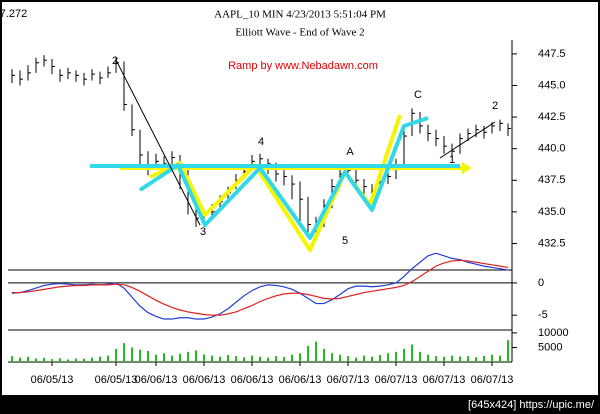  What do you see at coordinates (345, 241) in the screenshot?
I see `wave-label: 5` at bounding box center [345, 241].